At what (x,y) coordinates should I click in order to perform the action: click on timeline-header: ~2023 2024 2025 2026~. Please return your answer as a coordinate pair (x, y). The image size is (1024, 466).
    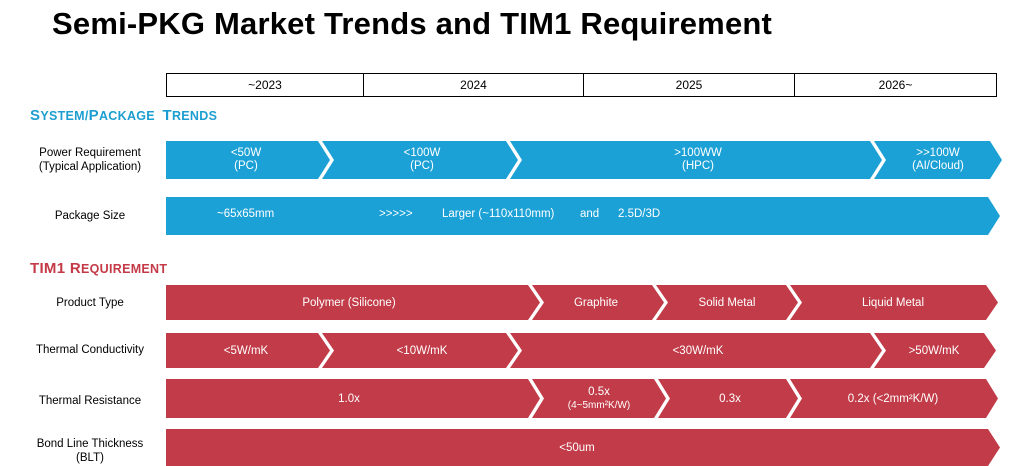
    Looking at the image, I should click on (581, 85).